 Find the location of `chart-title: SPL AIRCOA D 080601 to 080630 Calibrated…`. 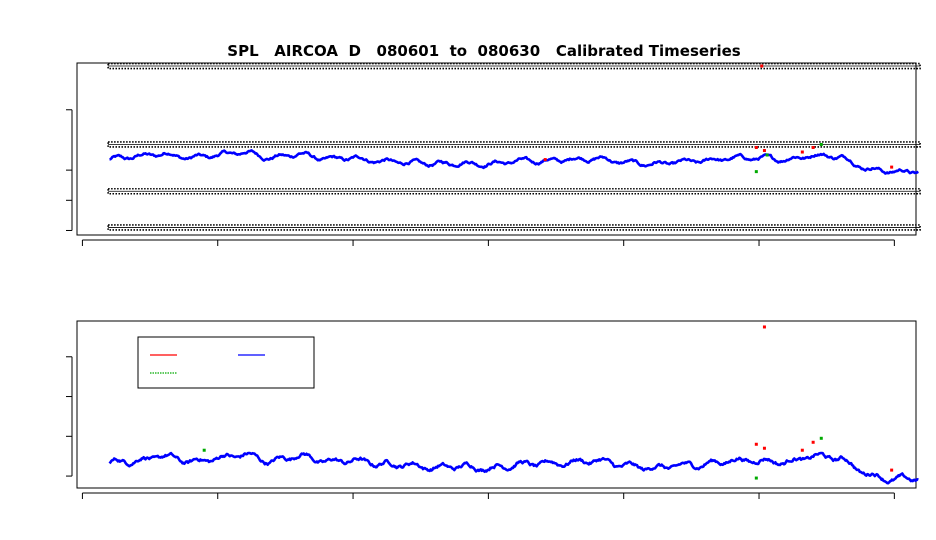

chart-title: SPL AIRCOA D 080601 to 080630 Calibrated… is located at coordinates (484, 51).